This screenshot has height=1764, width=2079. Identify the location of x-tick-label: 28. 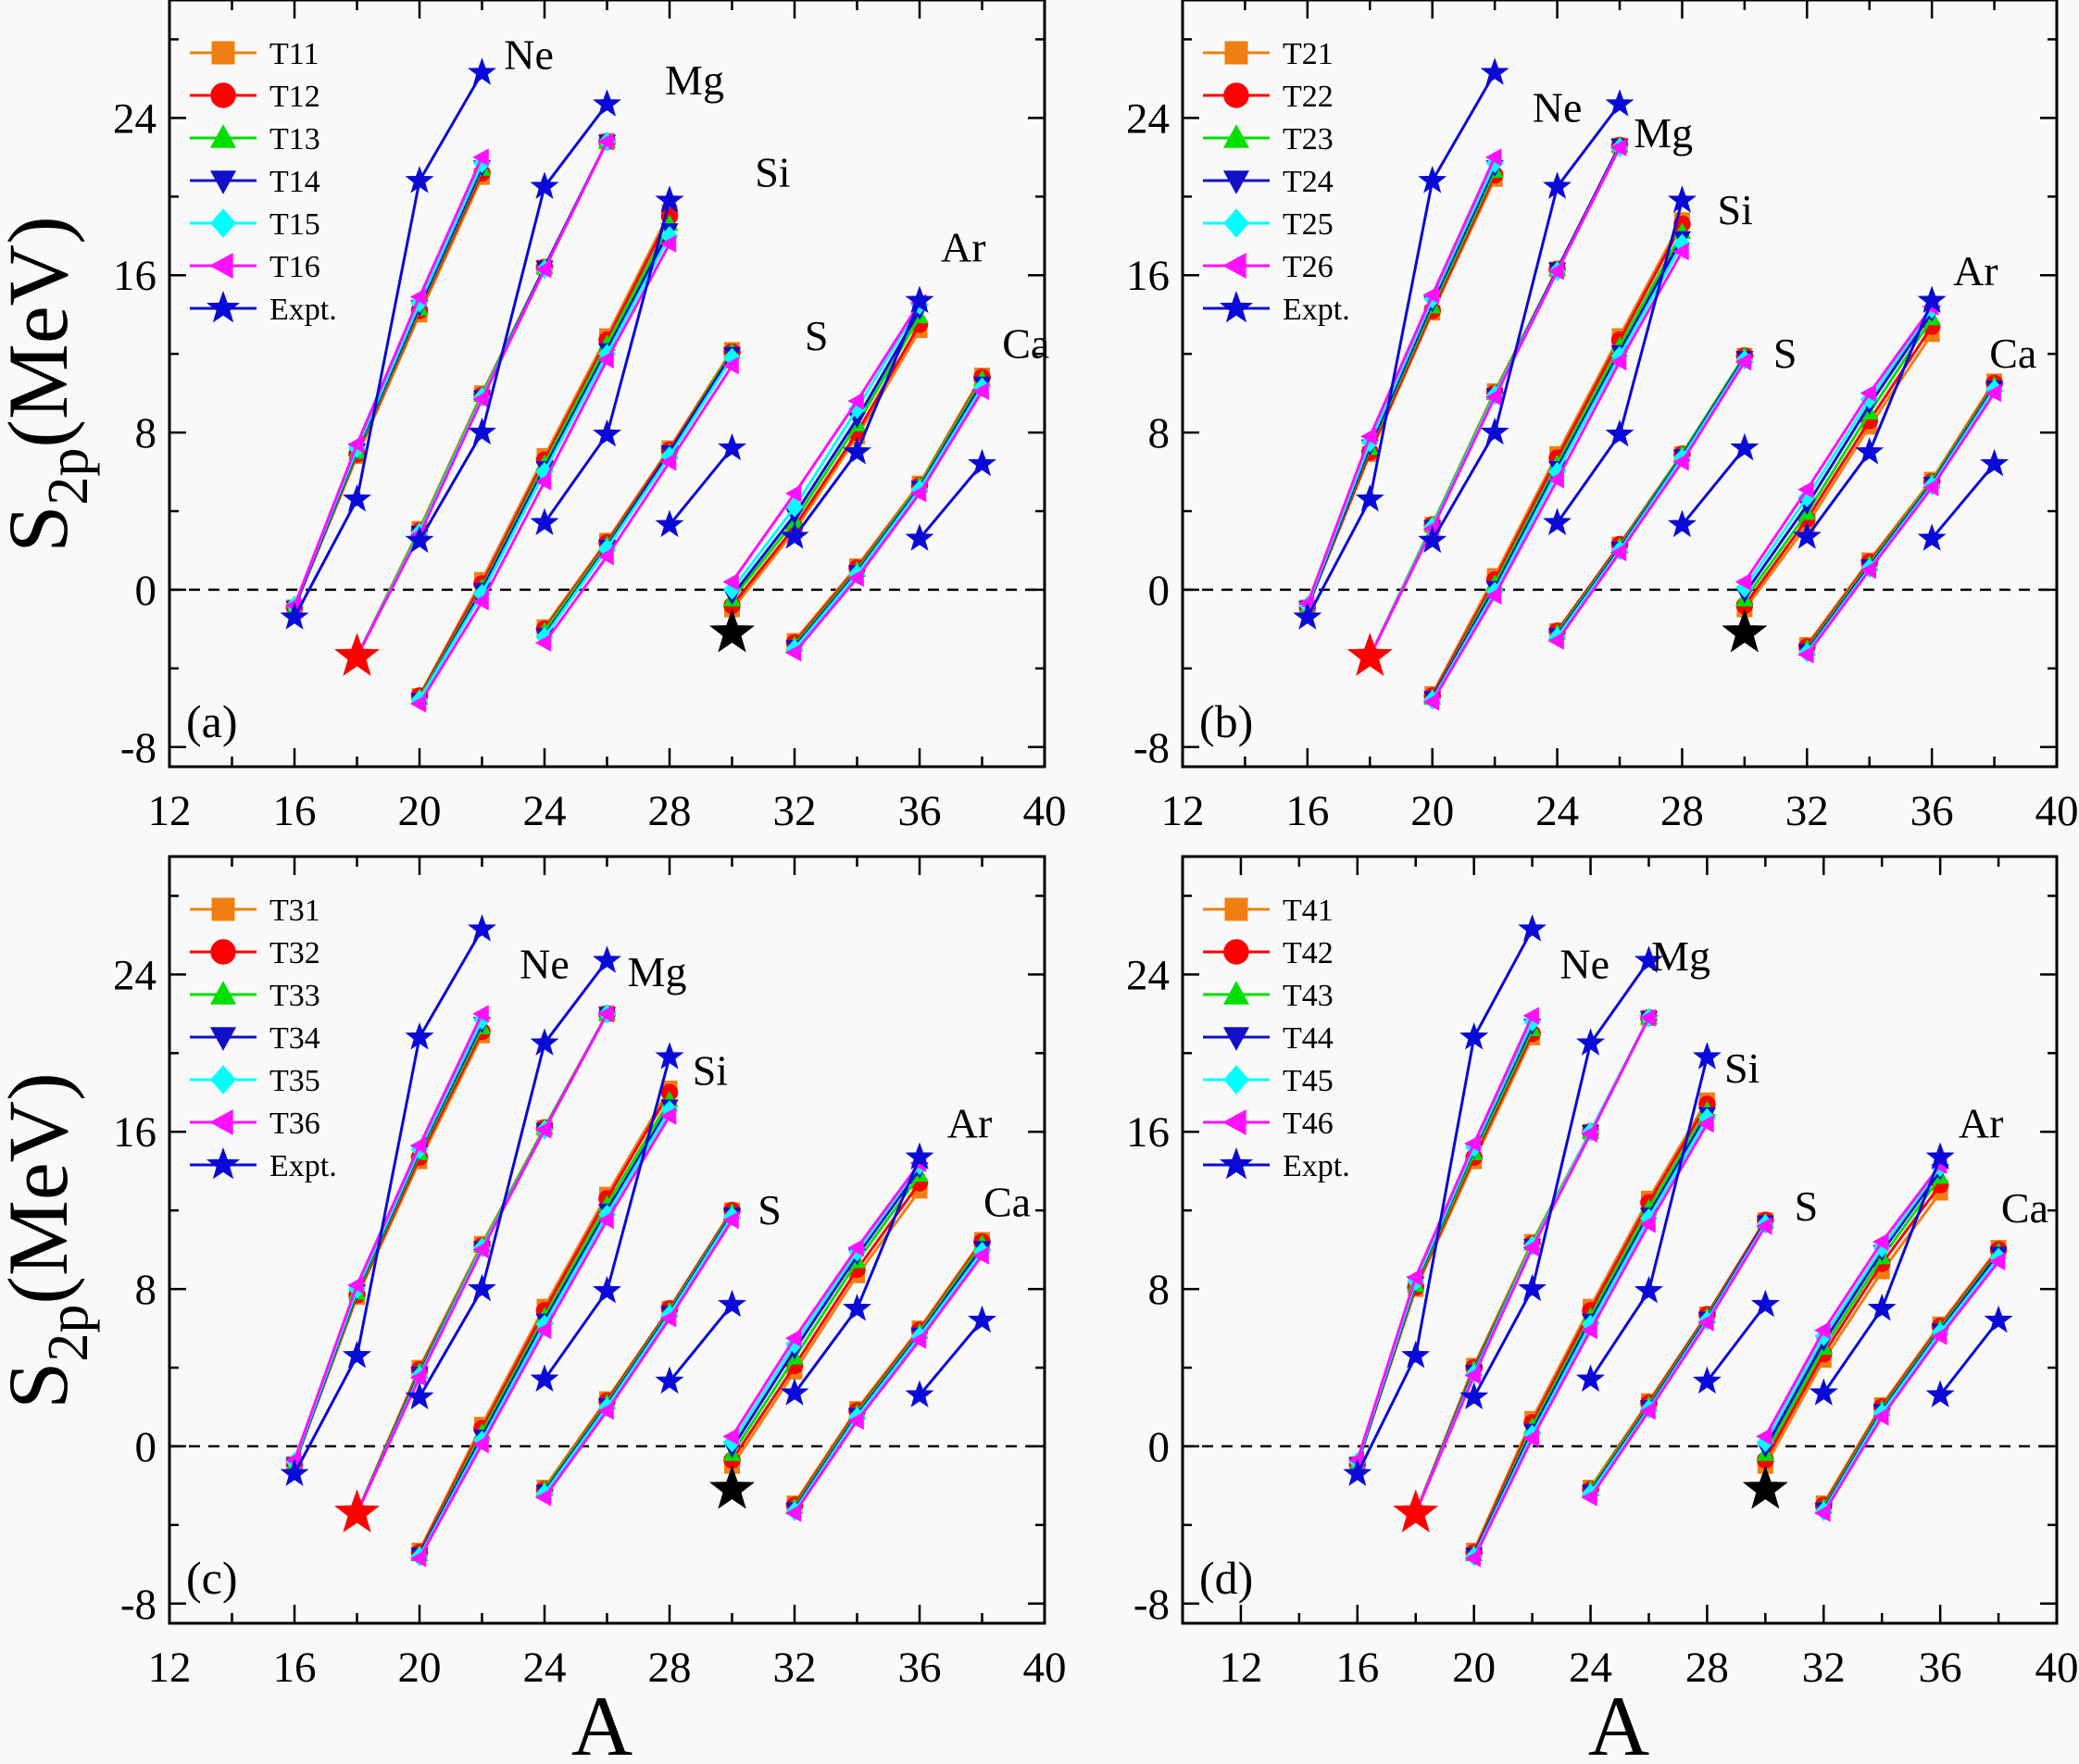
(1707, 1668).